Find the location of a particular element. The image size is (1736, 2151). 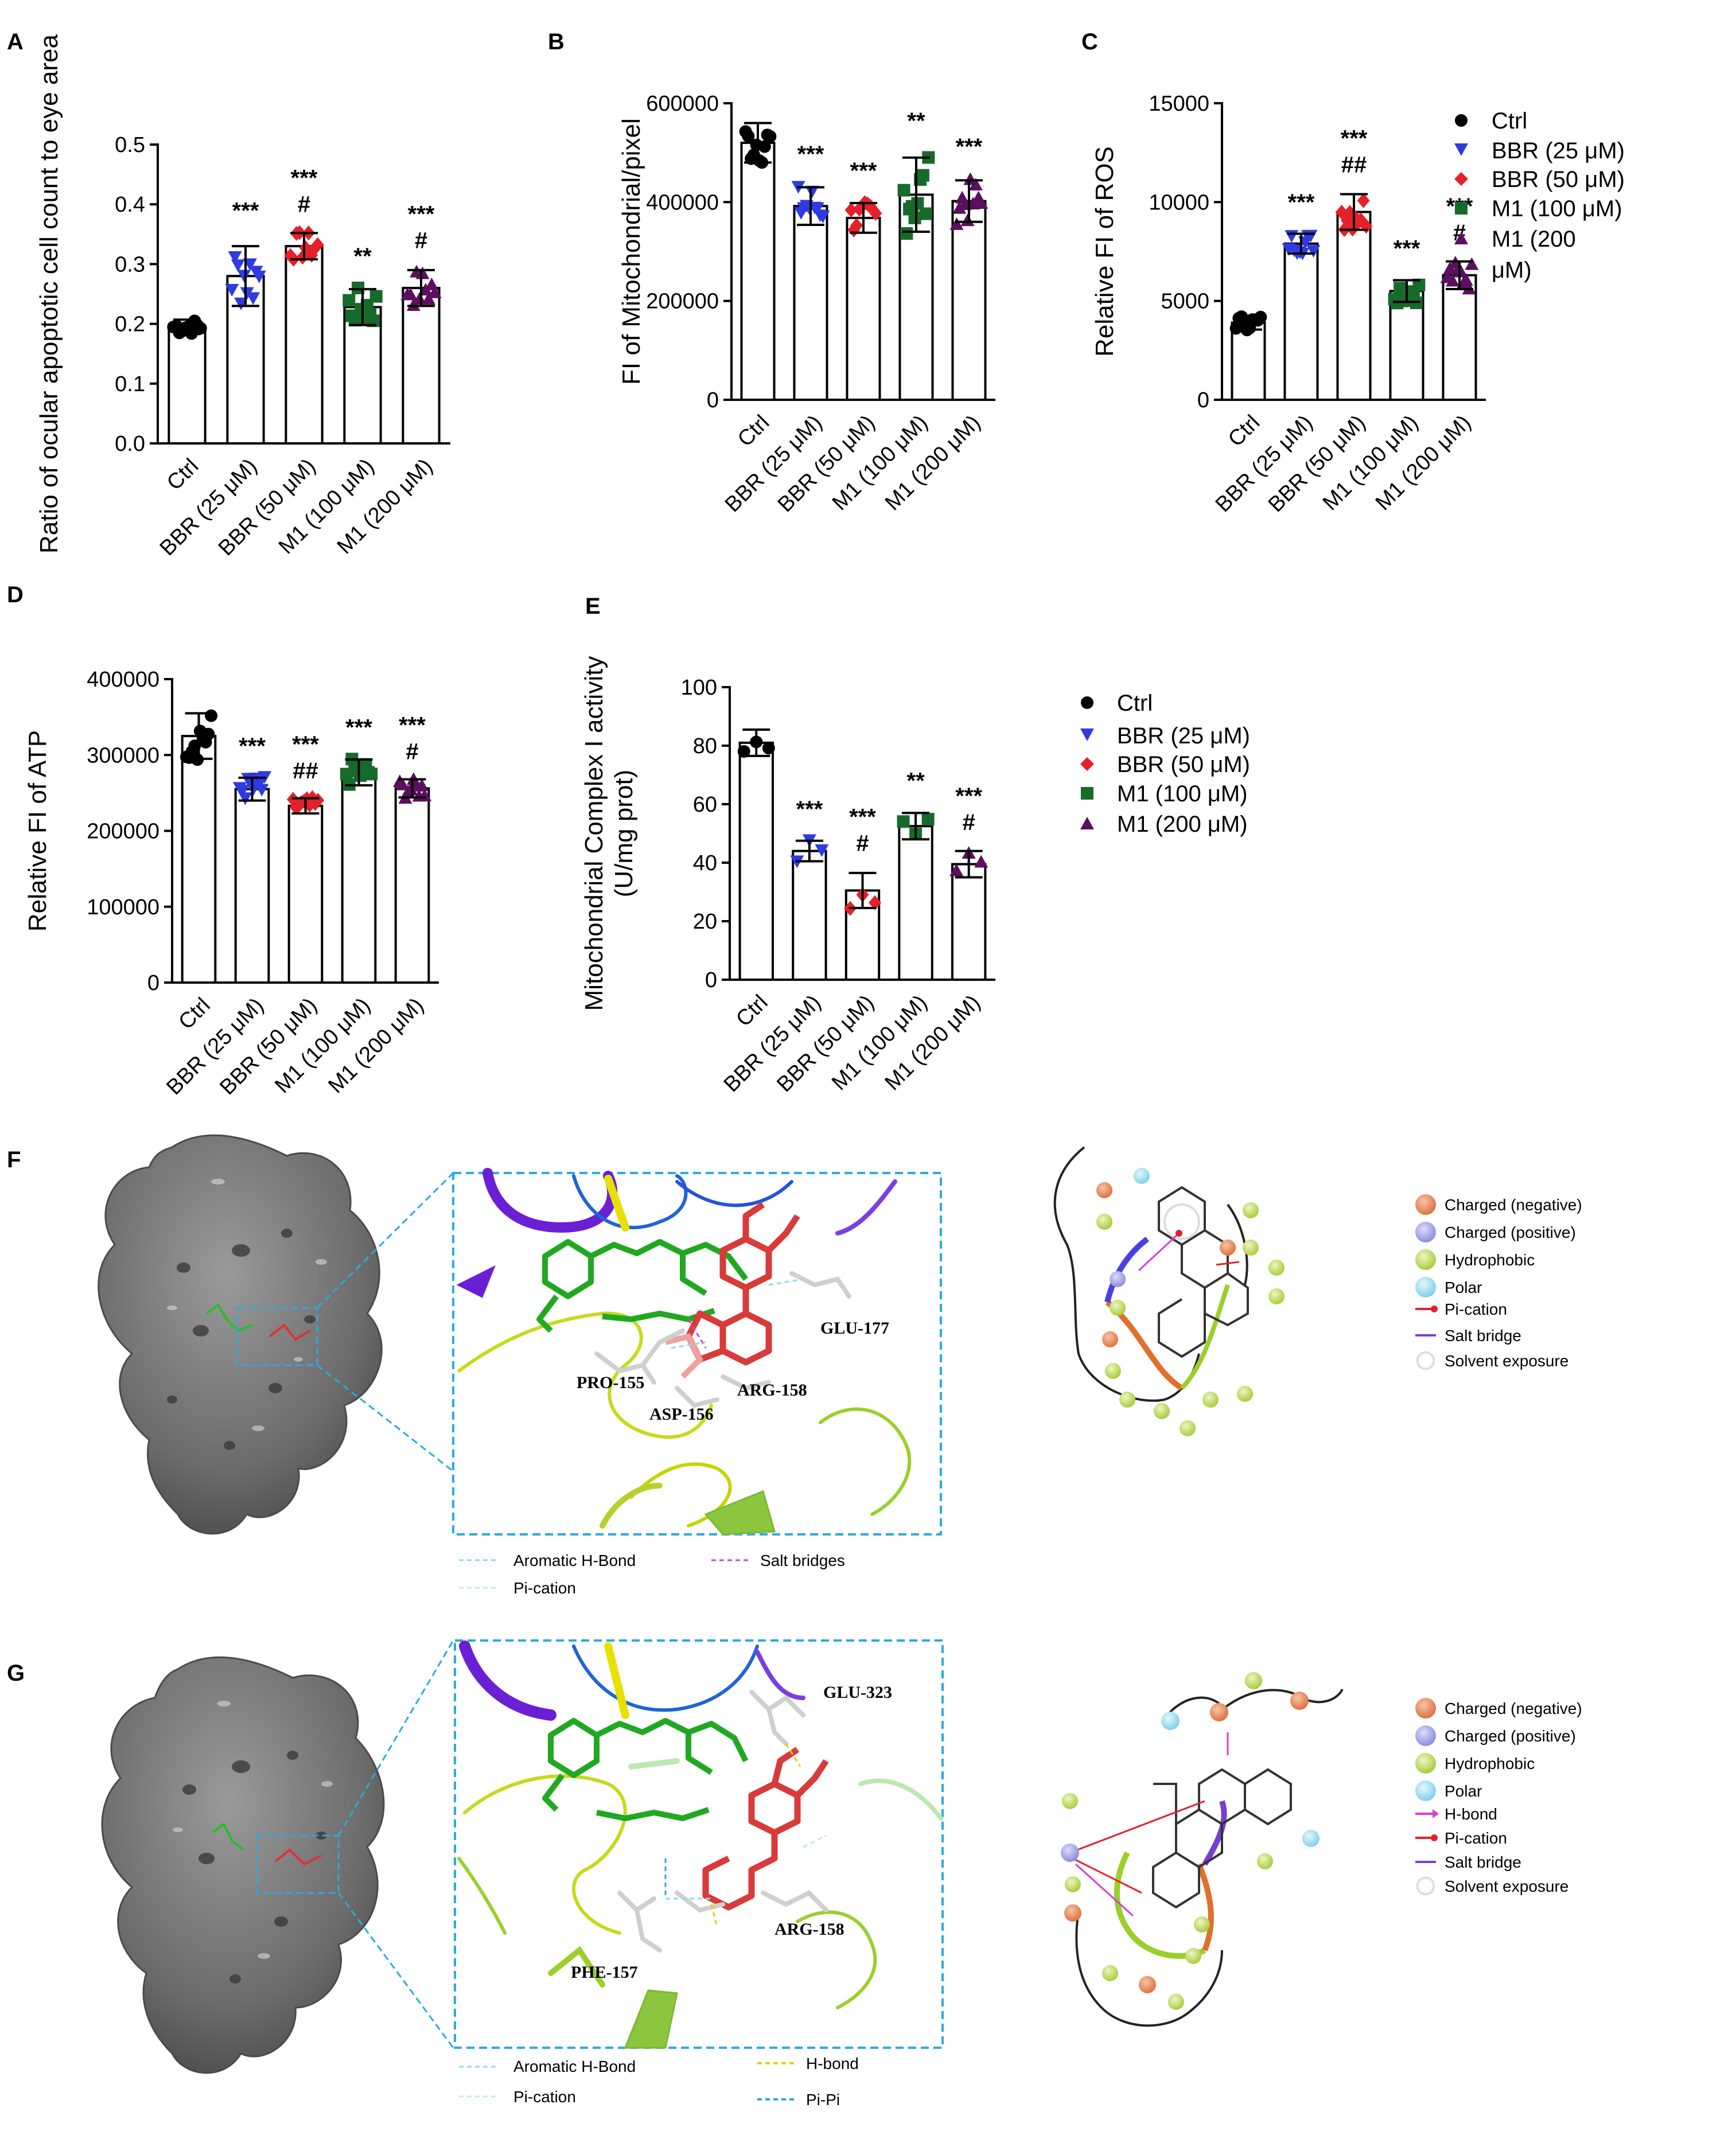

int-legend-g-salt: Salt bridge is located at coordinates (1483, 1862).